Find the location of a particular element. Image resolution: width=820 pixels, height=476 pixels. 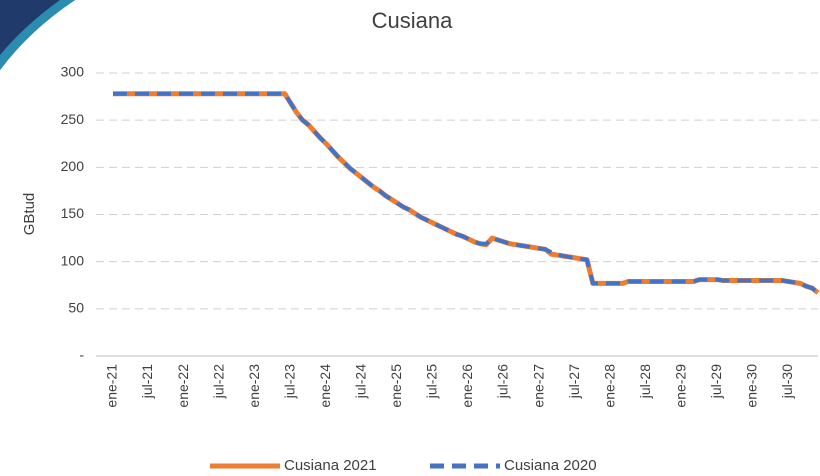

y-tick-label: - is located at coordinates (81, 355).